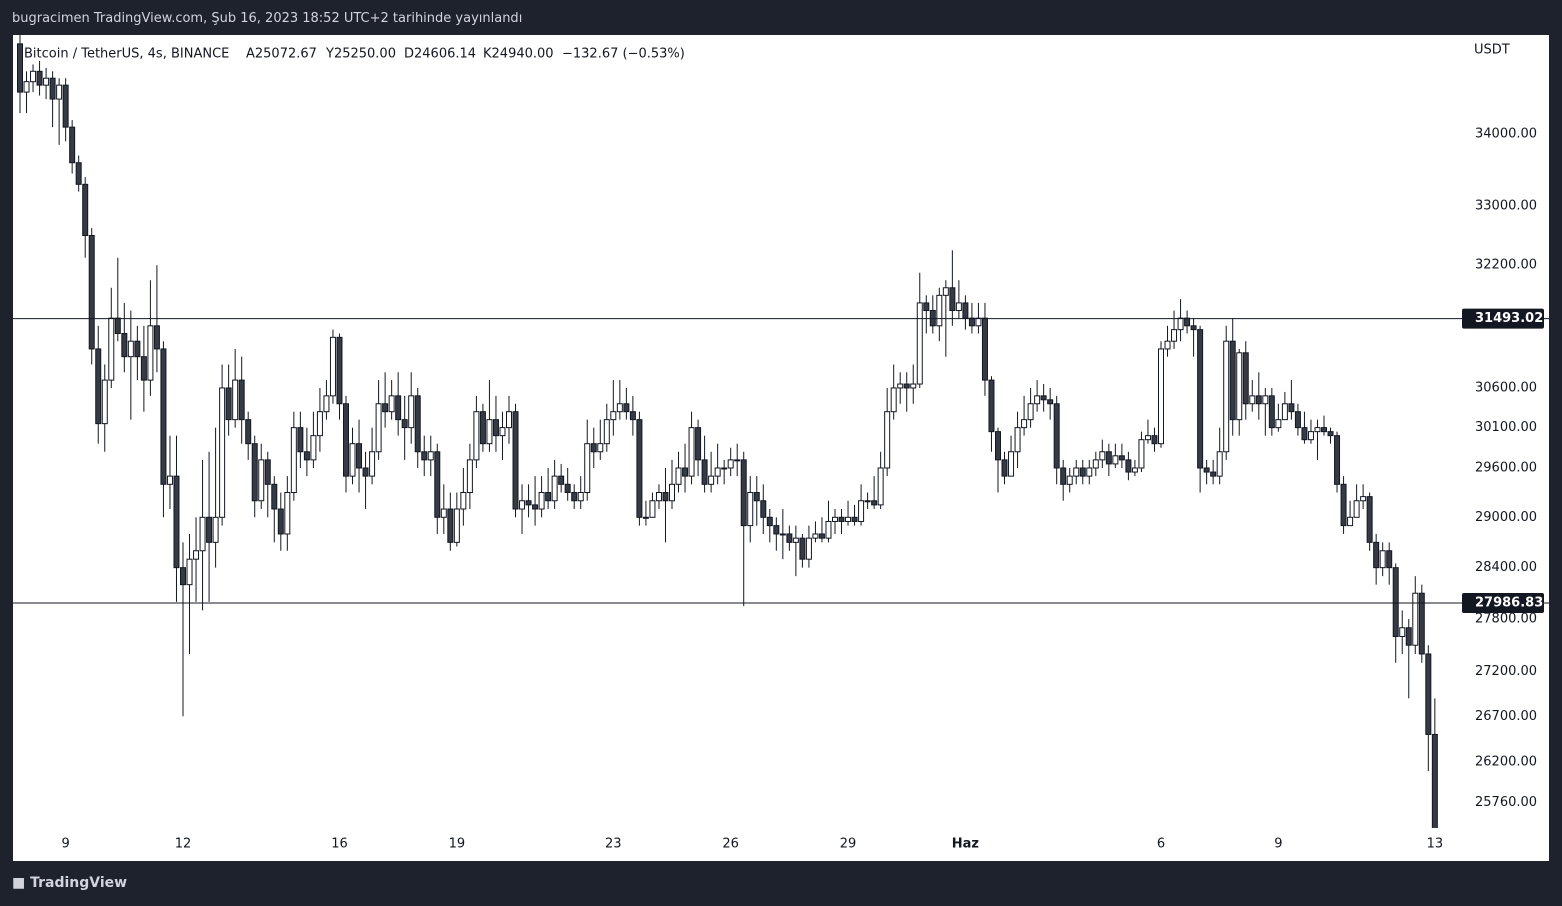  What do you see at coordinates (1278, 844) in the screenshot?
I see `x-tick-label: 9` at bounding box center [1278, 844].